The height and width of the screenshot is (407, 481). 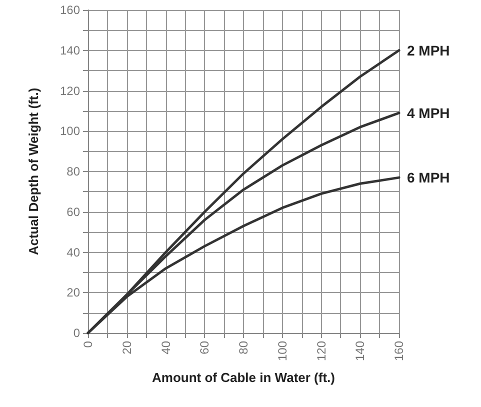 What do you see at coordinates (243, 377) in the screenshot?
I see `x-axis-title: Amount of Cable in Water (ft.)` at bounding box center [243, 377].